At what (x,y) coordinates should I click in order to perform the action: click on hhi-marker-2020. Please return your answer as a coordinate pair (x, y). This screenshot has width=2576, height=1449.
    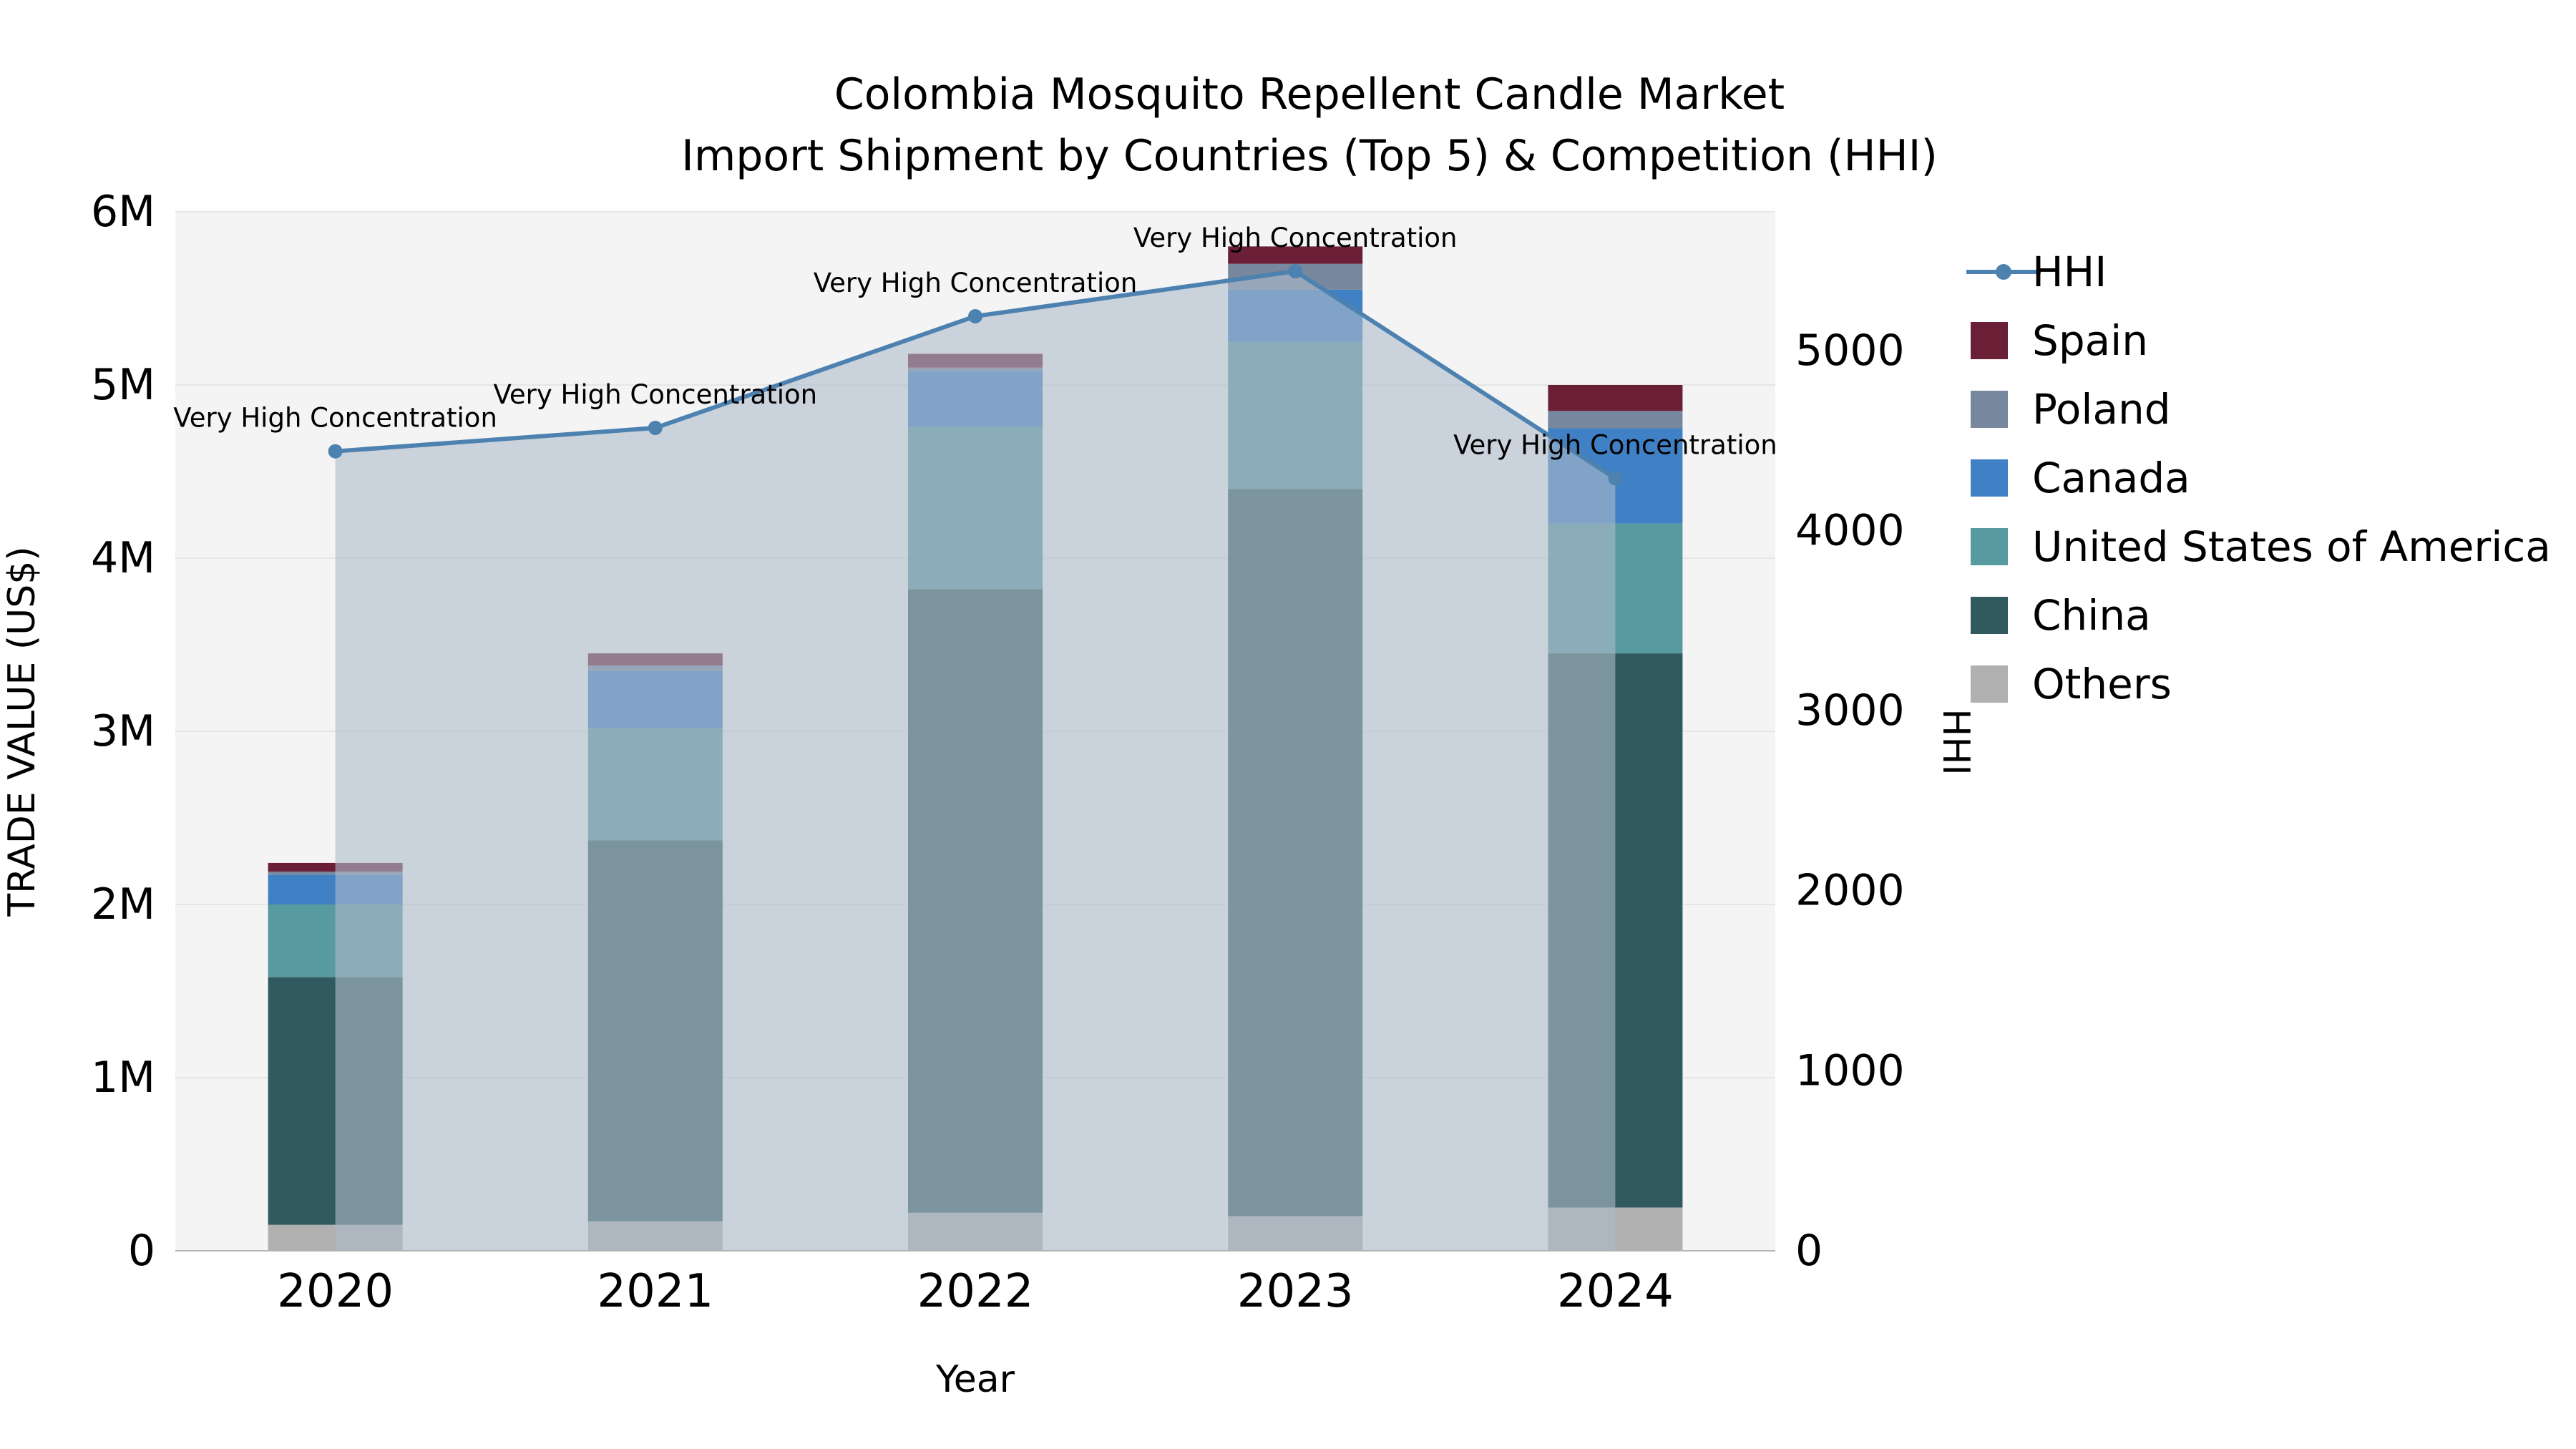
    Looking at the image, I should click on (335, 451).